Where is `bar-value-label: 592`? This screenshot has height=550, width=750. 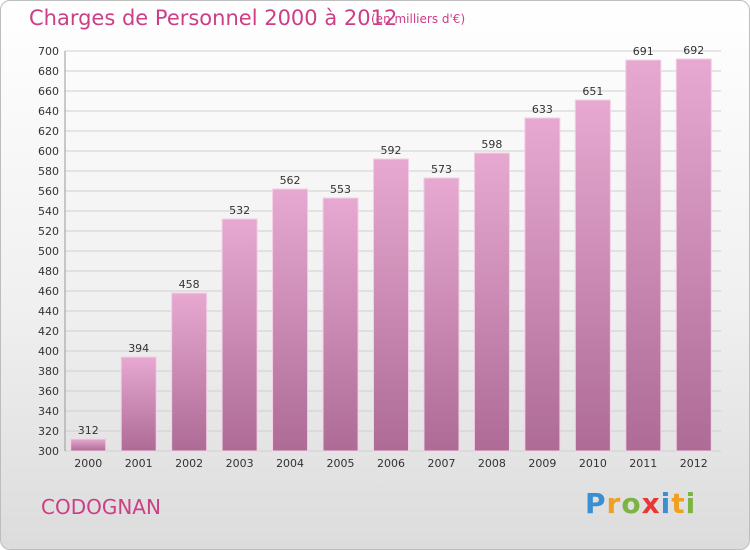 bar-value-label: 592 is located at coordinates (391, 150).